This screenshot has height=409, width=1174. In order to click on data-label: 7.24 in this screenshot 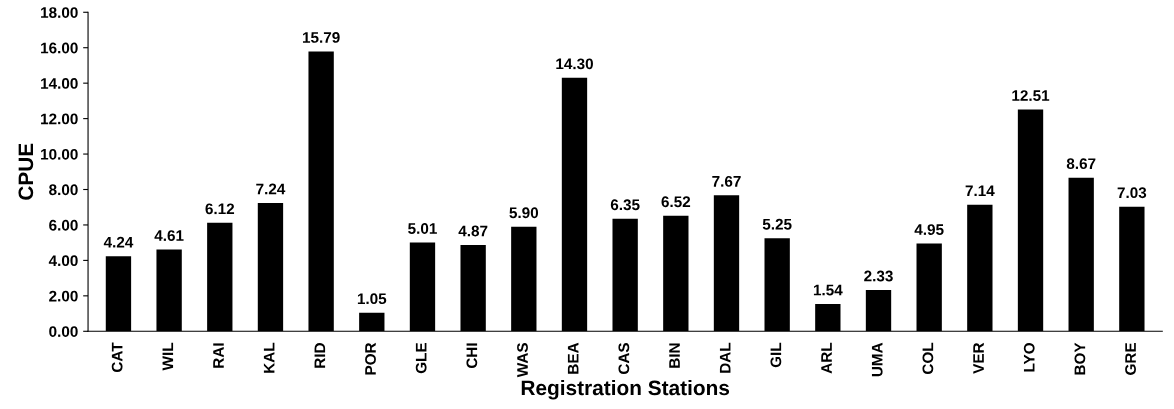, I will do `click(271, 189)`.